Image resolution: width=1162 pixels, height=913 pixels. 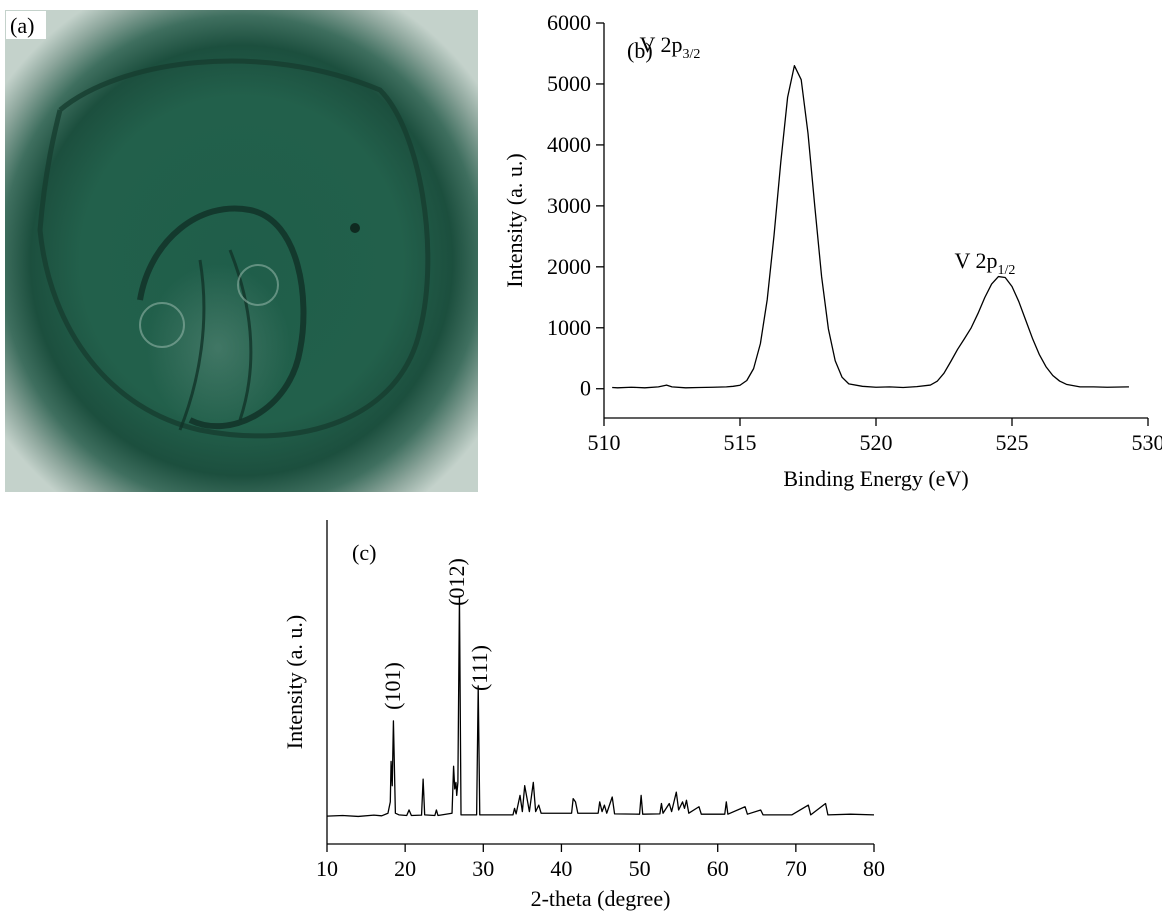 I want to click on y-tick-label: 0, so click(x=585, y=388).